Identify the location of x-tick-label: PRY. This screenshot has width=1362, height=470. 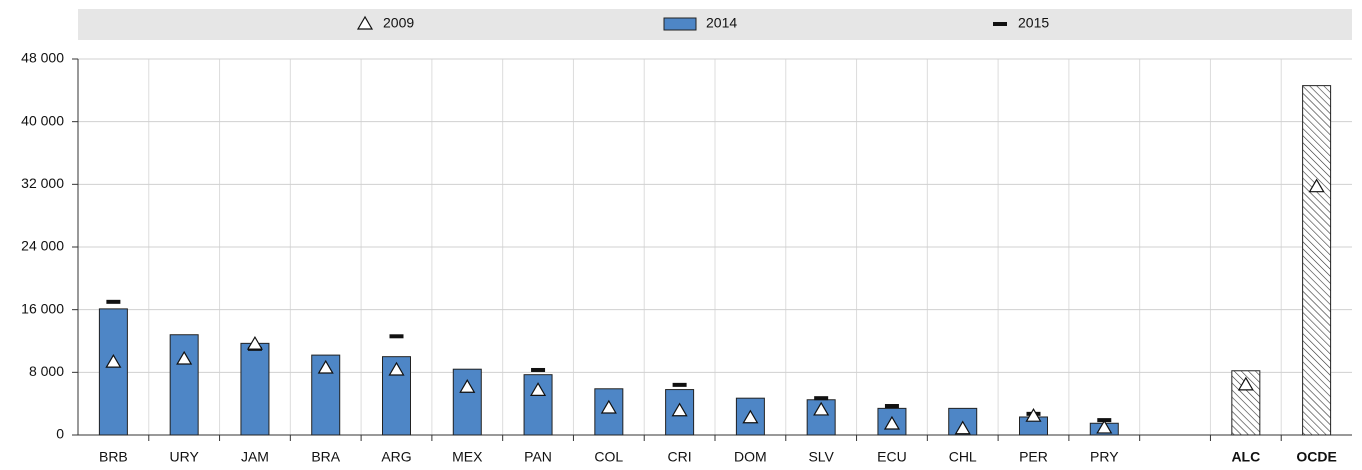
(1104, 457).